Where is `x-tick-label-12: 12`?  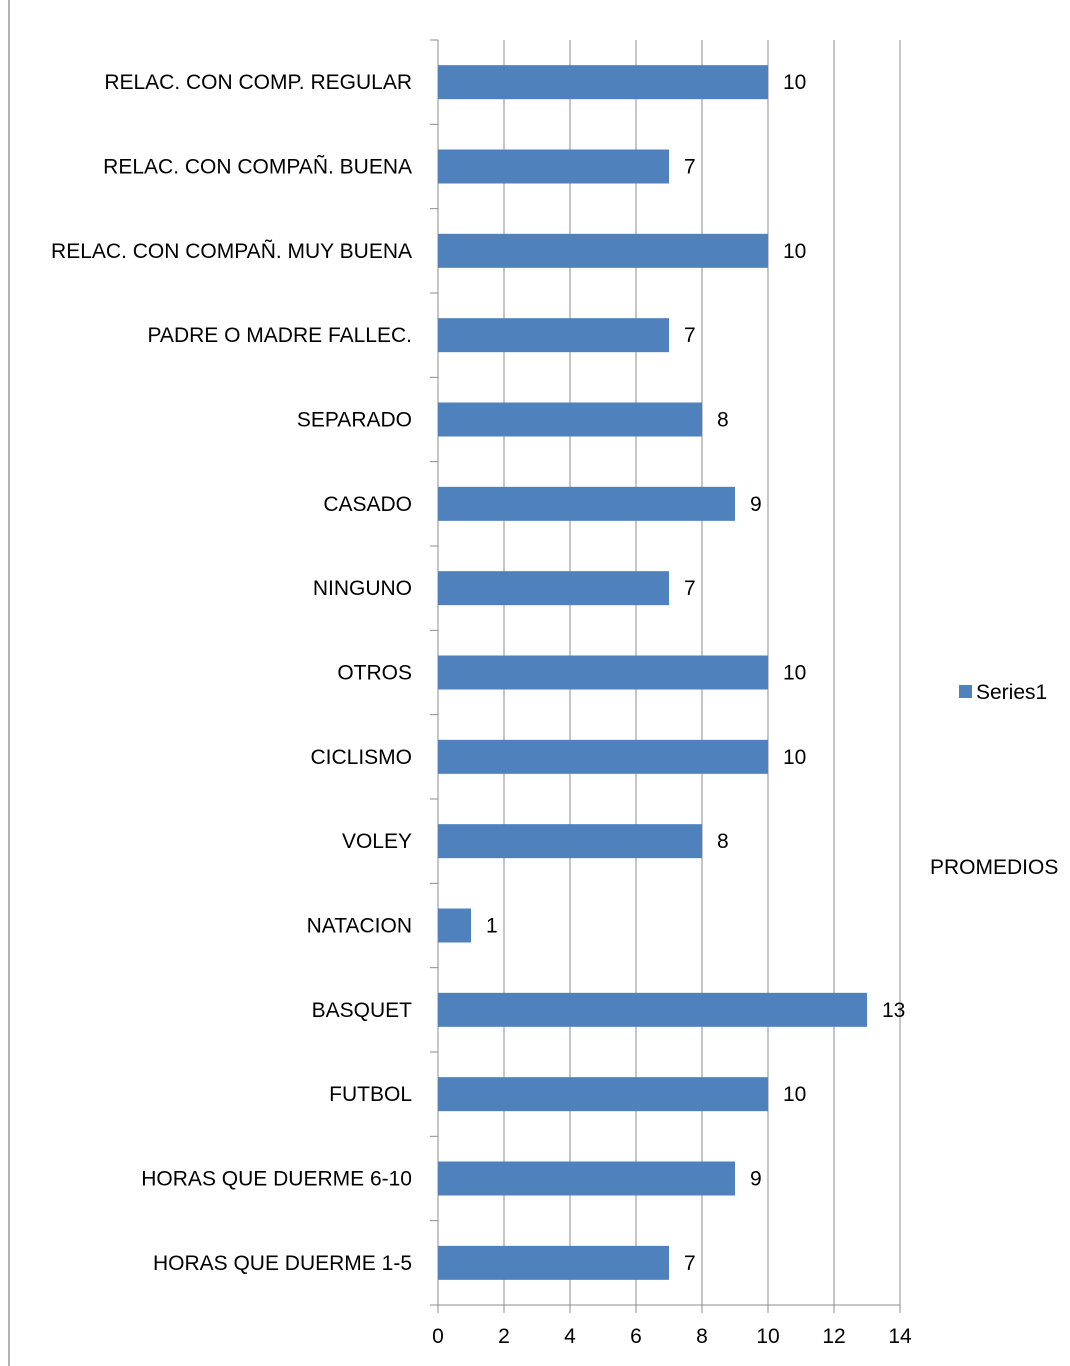 x-tick-label-12: 12 is located at coordinates (833, 1336).